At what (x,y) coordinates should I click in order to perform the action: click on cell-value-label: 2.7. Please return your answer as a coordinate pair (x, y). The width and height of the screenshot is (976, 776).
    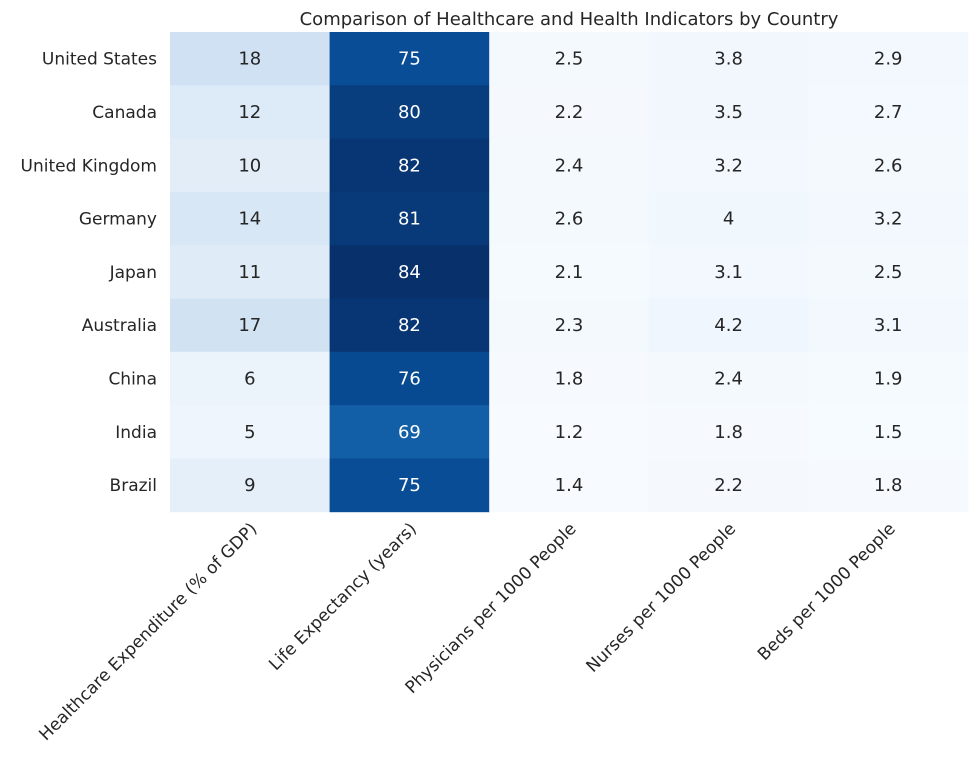
    Looking at the image, I should click on (888, 112).